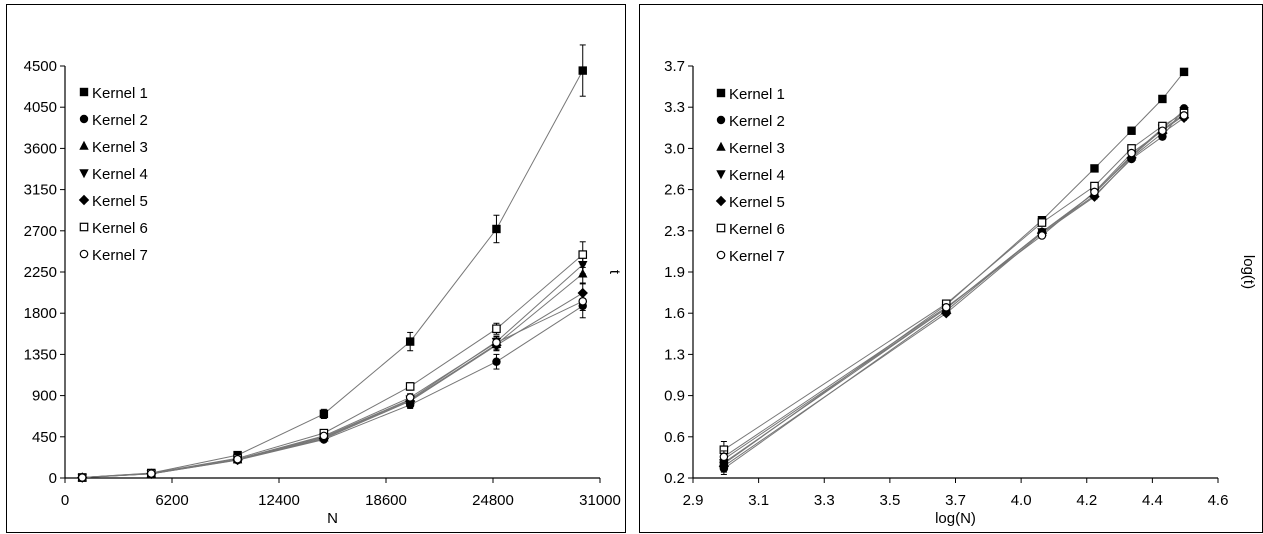 The image size is (1263, 534). What do you see at coordinates (758, 500) in the screenshot?
I see `x-tick-label: 3.1` at bounding box center [758, 500].